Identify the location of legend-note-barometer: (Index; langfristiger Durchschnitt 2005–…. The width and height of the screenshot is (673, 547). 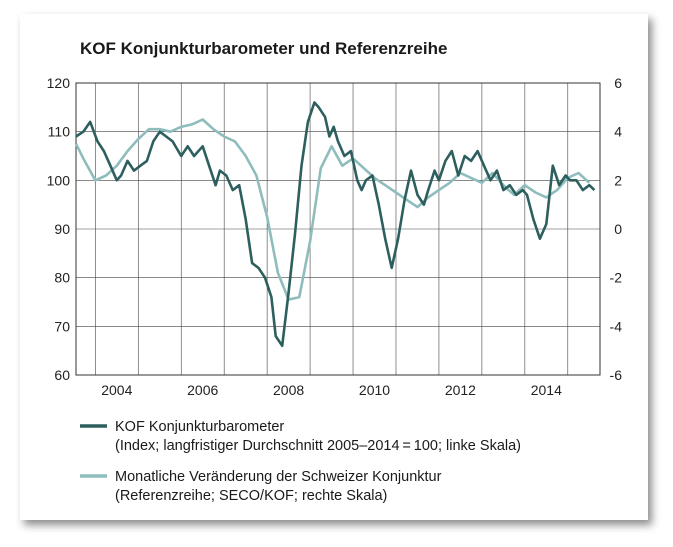
(318, 446).